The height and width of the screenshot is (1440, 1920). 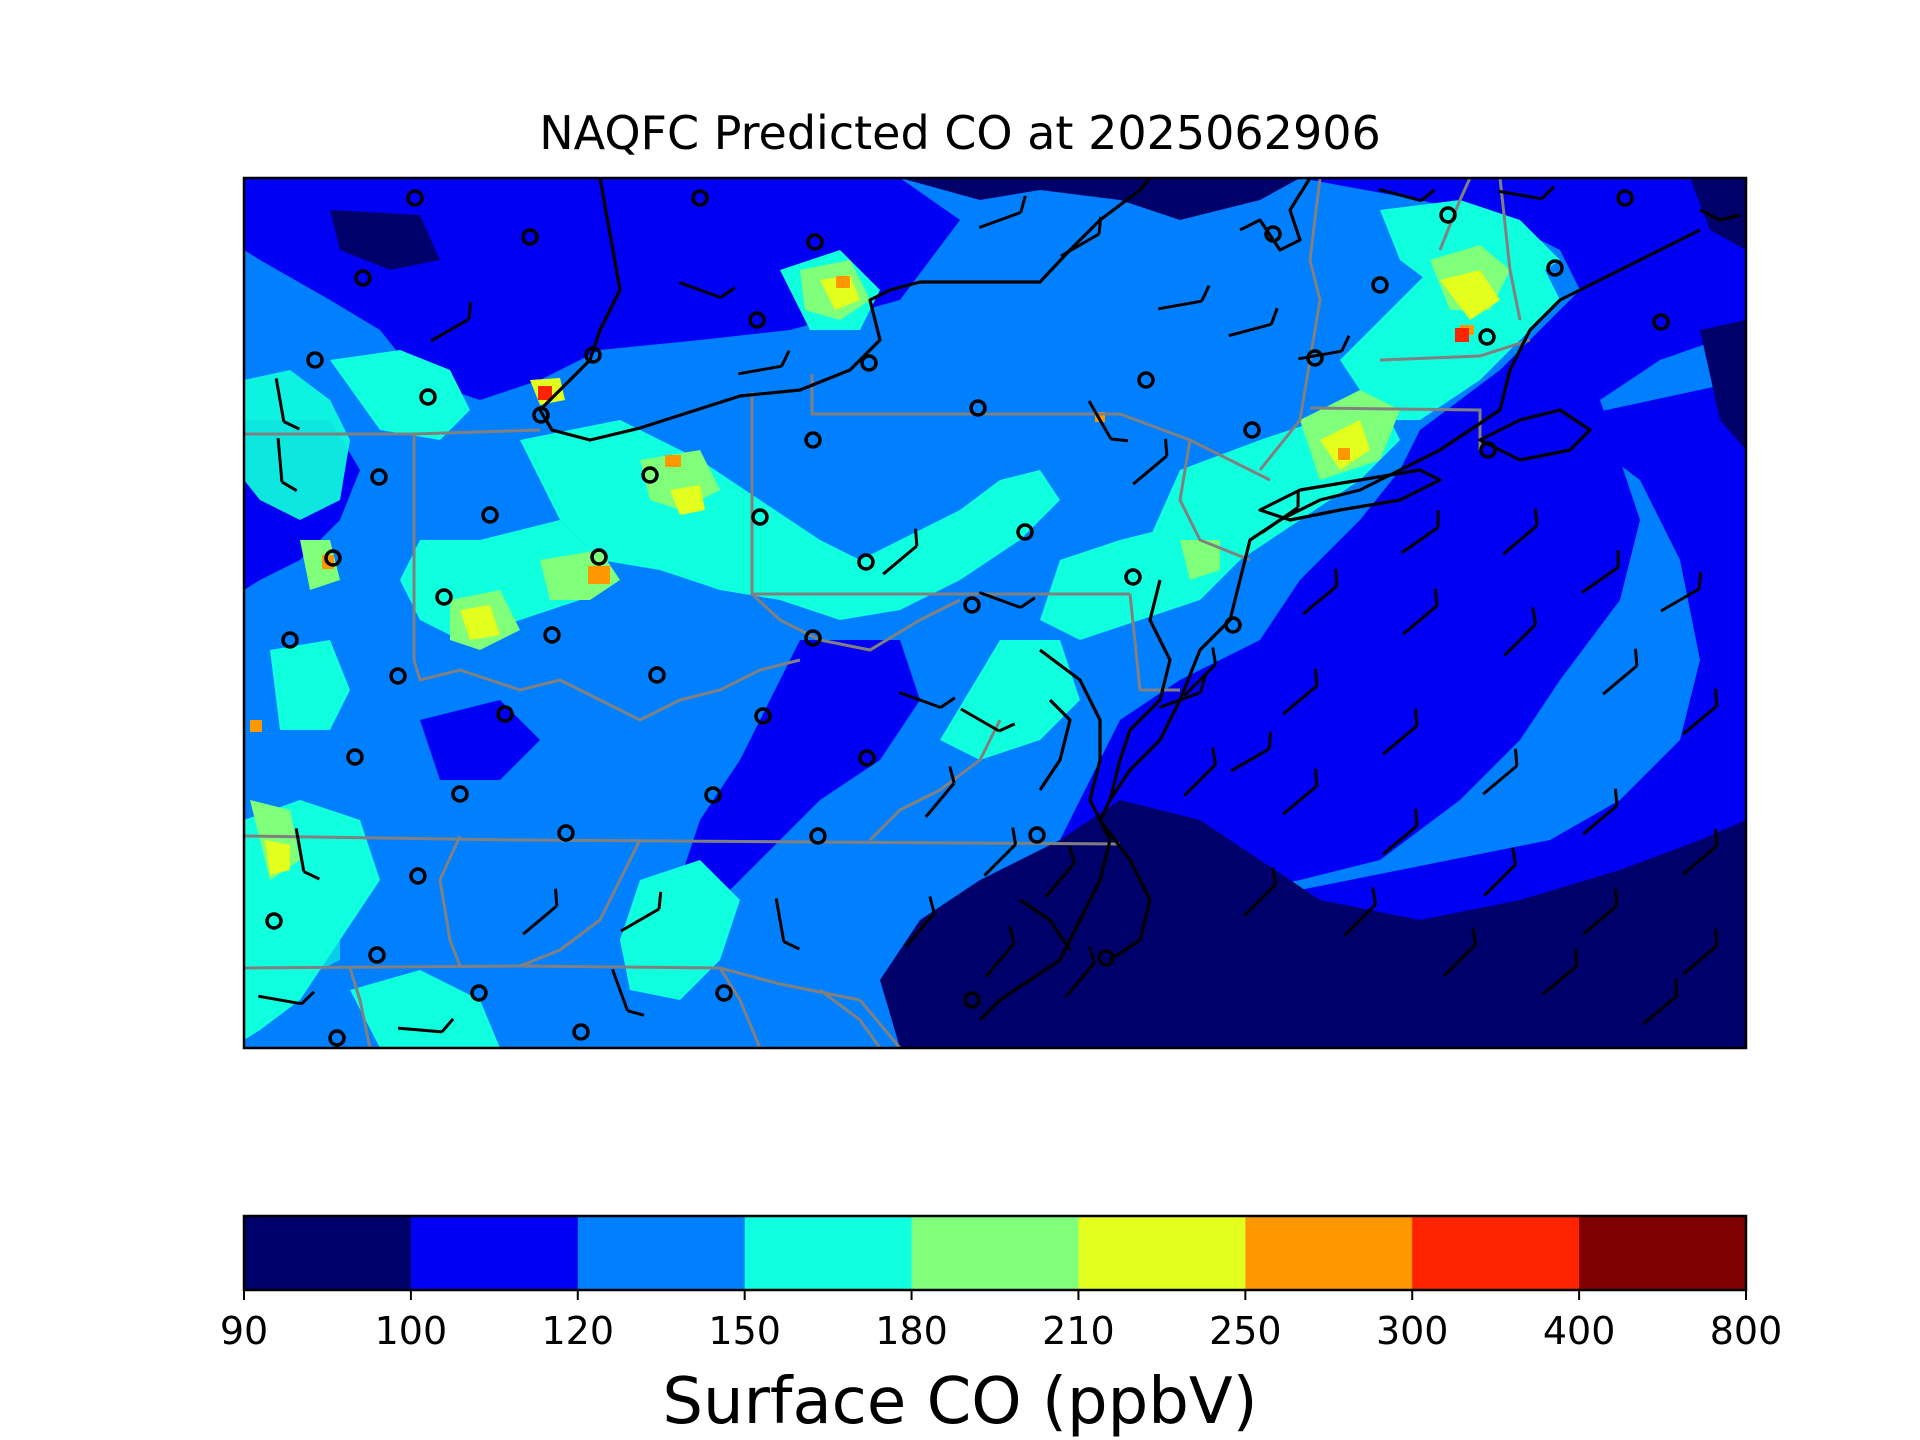 What do you see at coordinates (995, 1257) in the screenshot?
I see `colorbar` at bounding box center [995, 1257].